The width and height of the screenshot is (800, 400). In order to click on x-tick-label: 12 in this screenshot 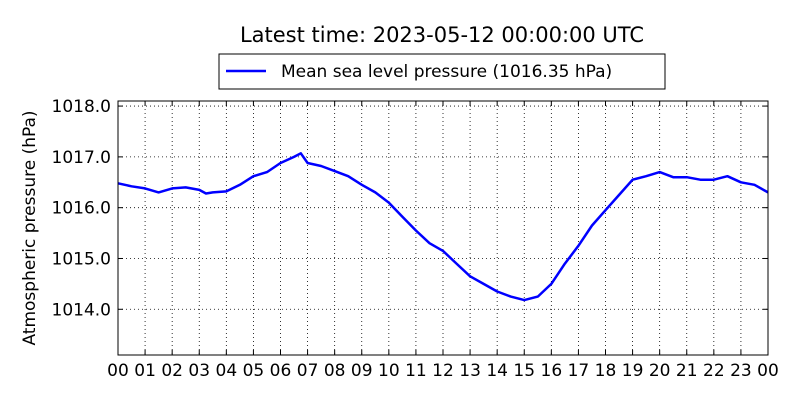, I will do `click(443, 371)`.